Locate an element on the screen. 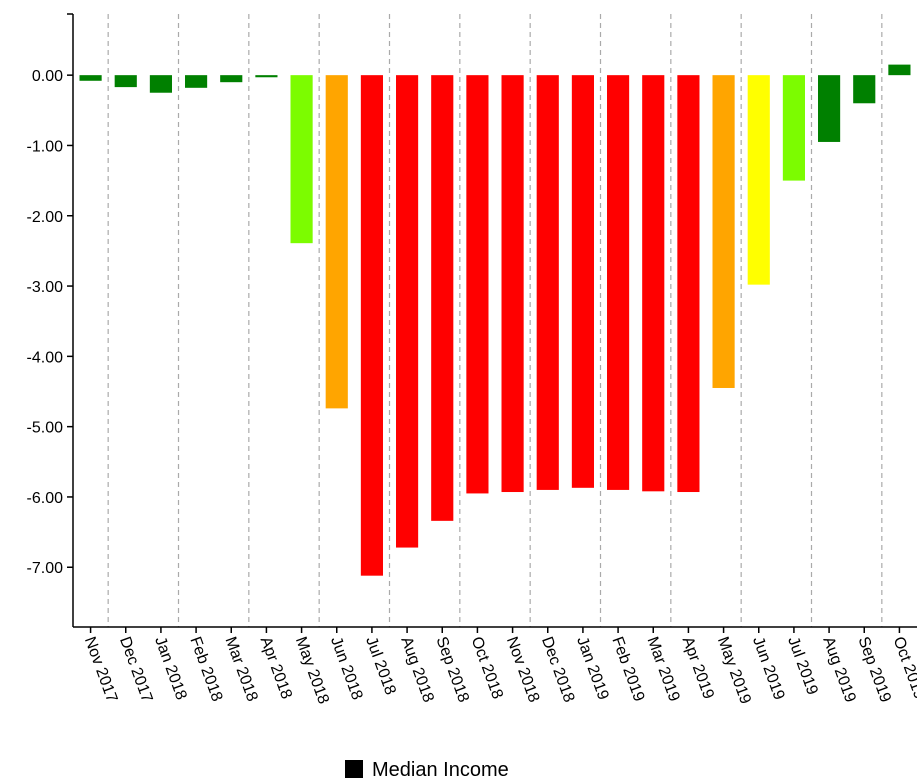 The width and height of the screenshot is (917, 782). x-tick-label: Dec 2018 is located at coordinates (557, 670).